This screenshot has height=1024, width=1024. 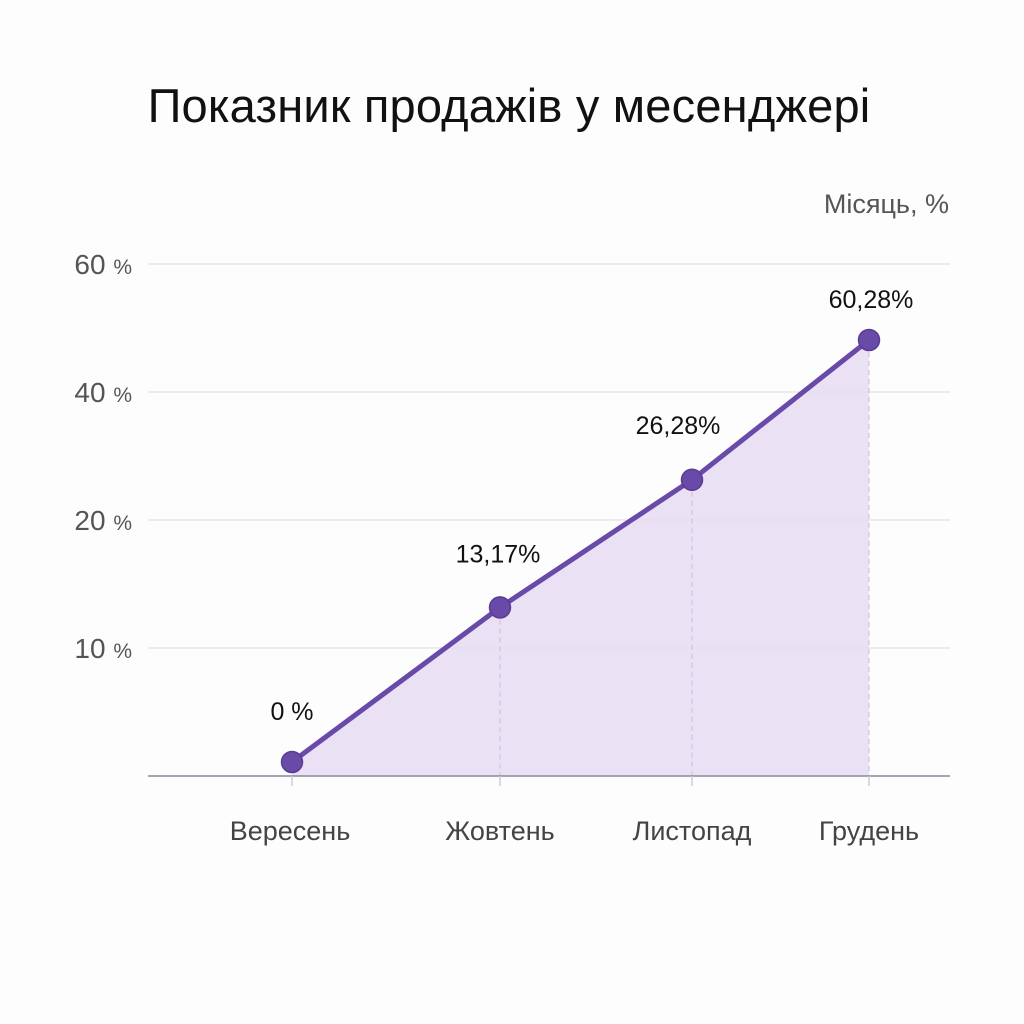 What do you see at coordinates (103, 392) in the screenshot?
I see `y-tick-label-40: 40 %` at bounding box center [103, 392].